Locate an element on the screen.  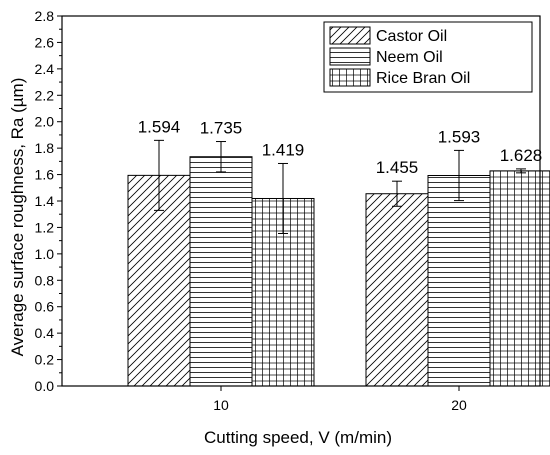
y-tick-label: 0.8 is located at coordinates (45, 280).